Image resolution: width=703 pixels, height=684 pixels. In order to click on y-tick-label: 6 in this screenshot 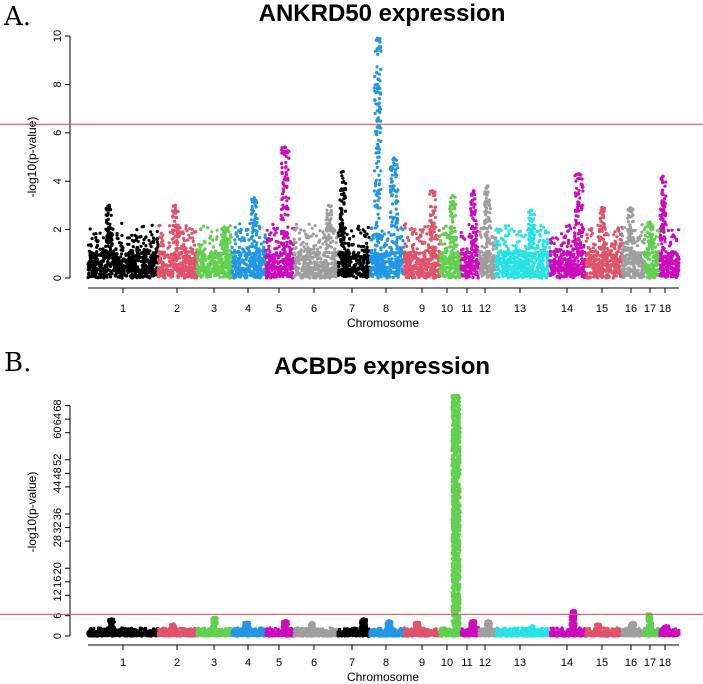, I will do `click(58, 133)`.